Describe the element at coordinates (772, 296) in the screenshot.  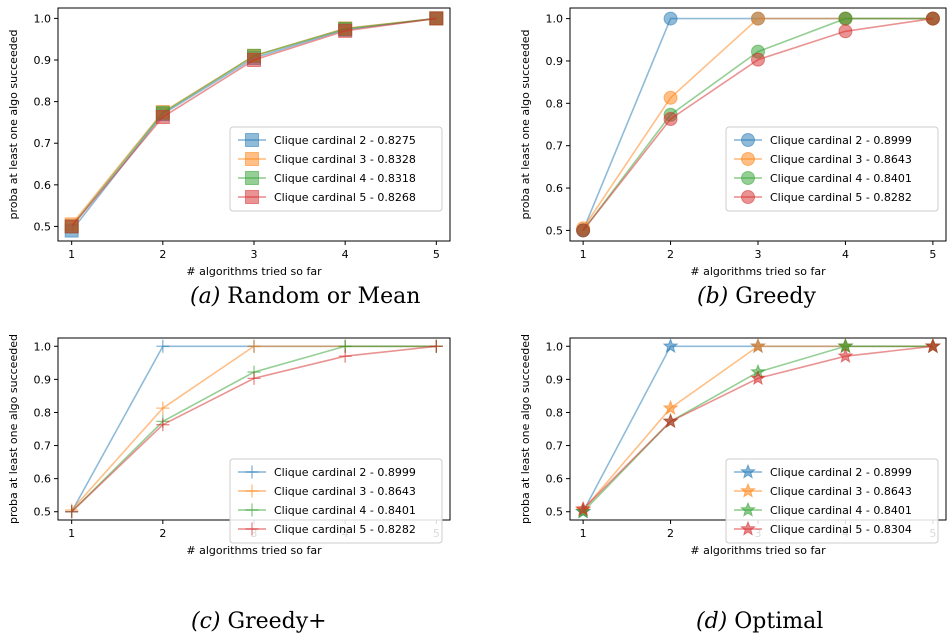
I see `caption-text: Greedy` at that location.